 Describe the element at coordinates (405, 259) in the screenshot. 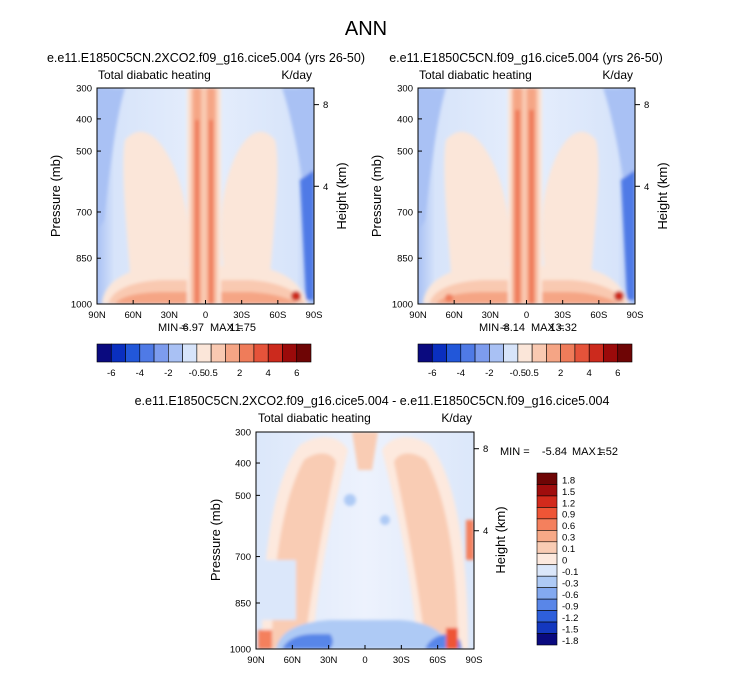

I see `y-tick-label: 850` at that location.